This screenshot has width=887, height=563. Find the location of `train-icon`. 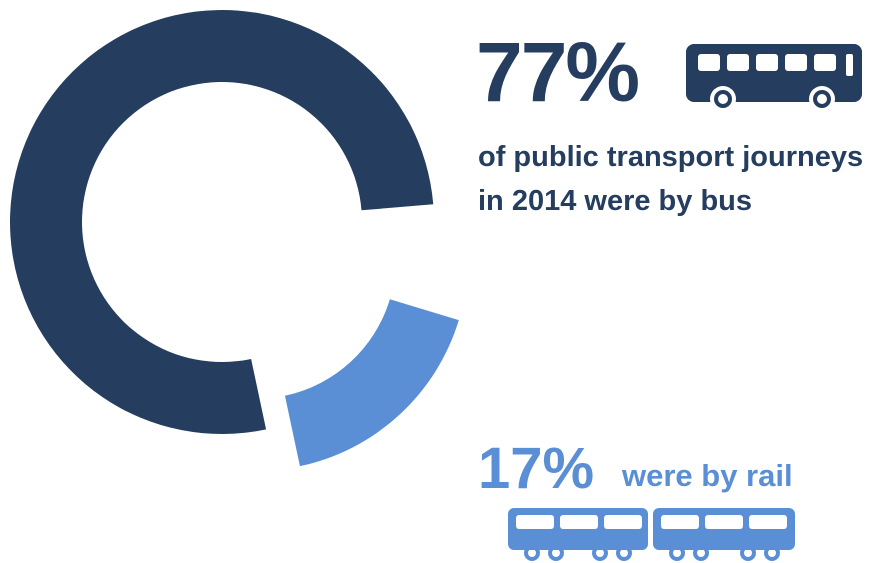

train-icon is located at coordinates (651, 534).